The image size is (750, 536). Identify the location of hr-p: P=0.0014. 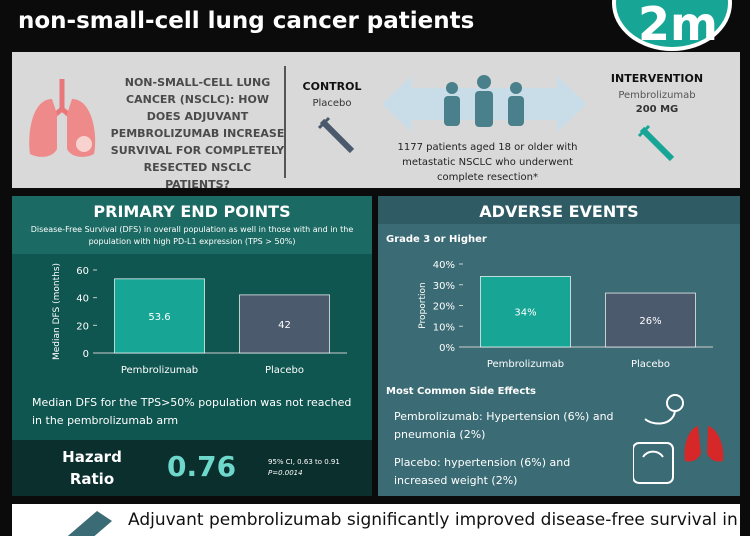
(285, 473).